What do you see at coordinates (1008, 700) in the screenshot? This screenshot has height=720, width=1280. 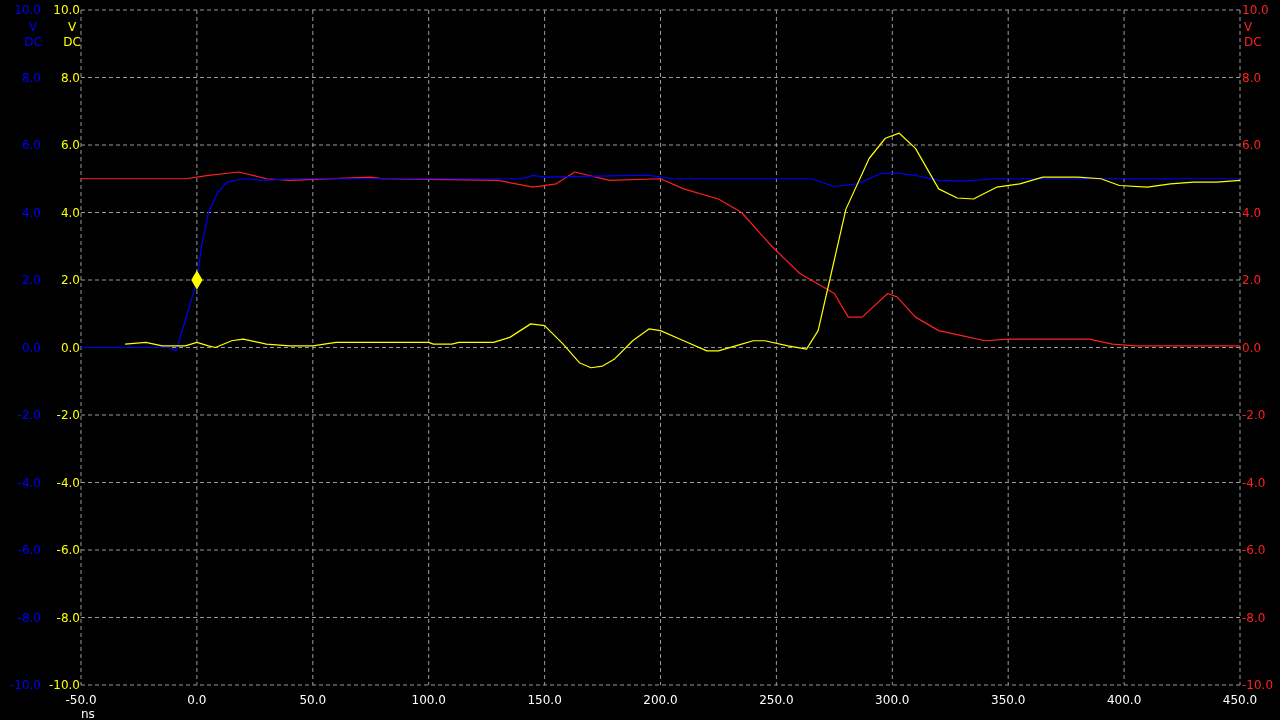 I see `x-tick-label: 350.0` at bounding box center [1008, 700].